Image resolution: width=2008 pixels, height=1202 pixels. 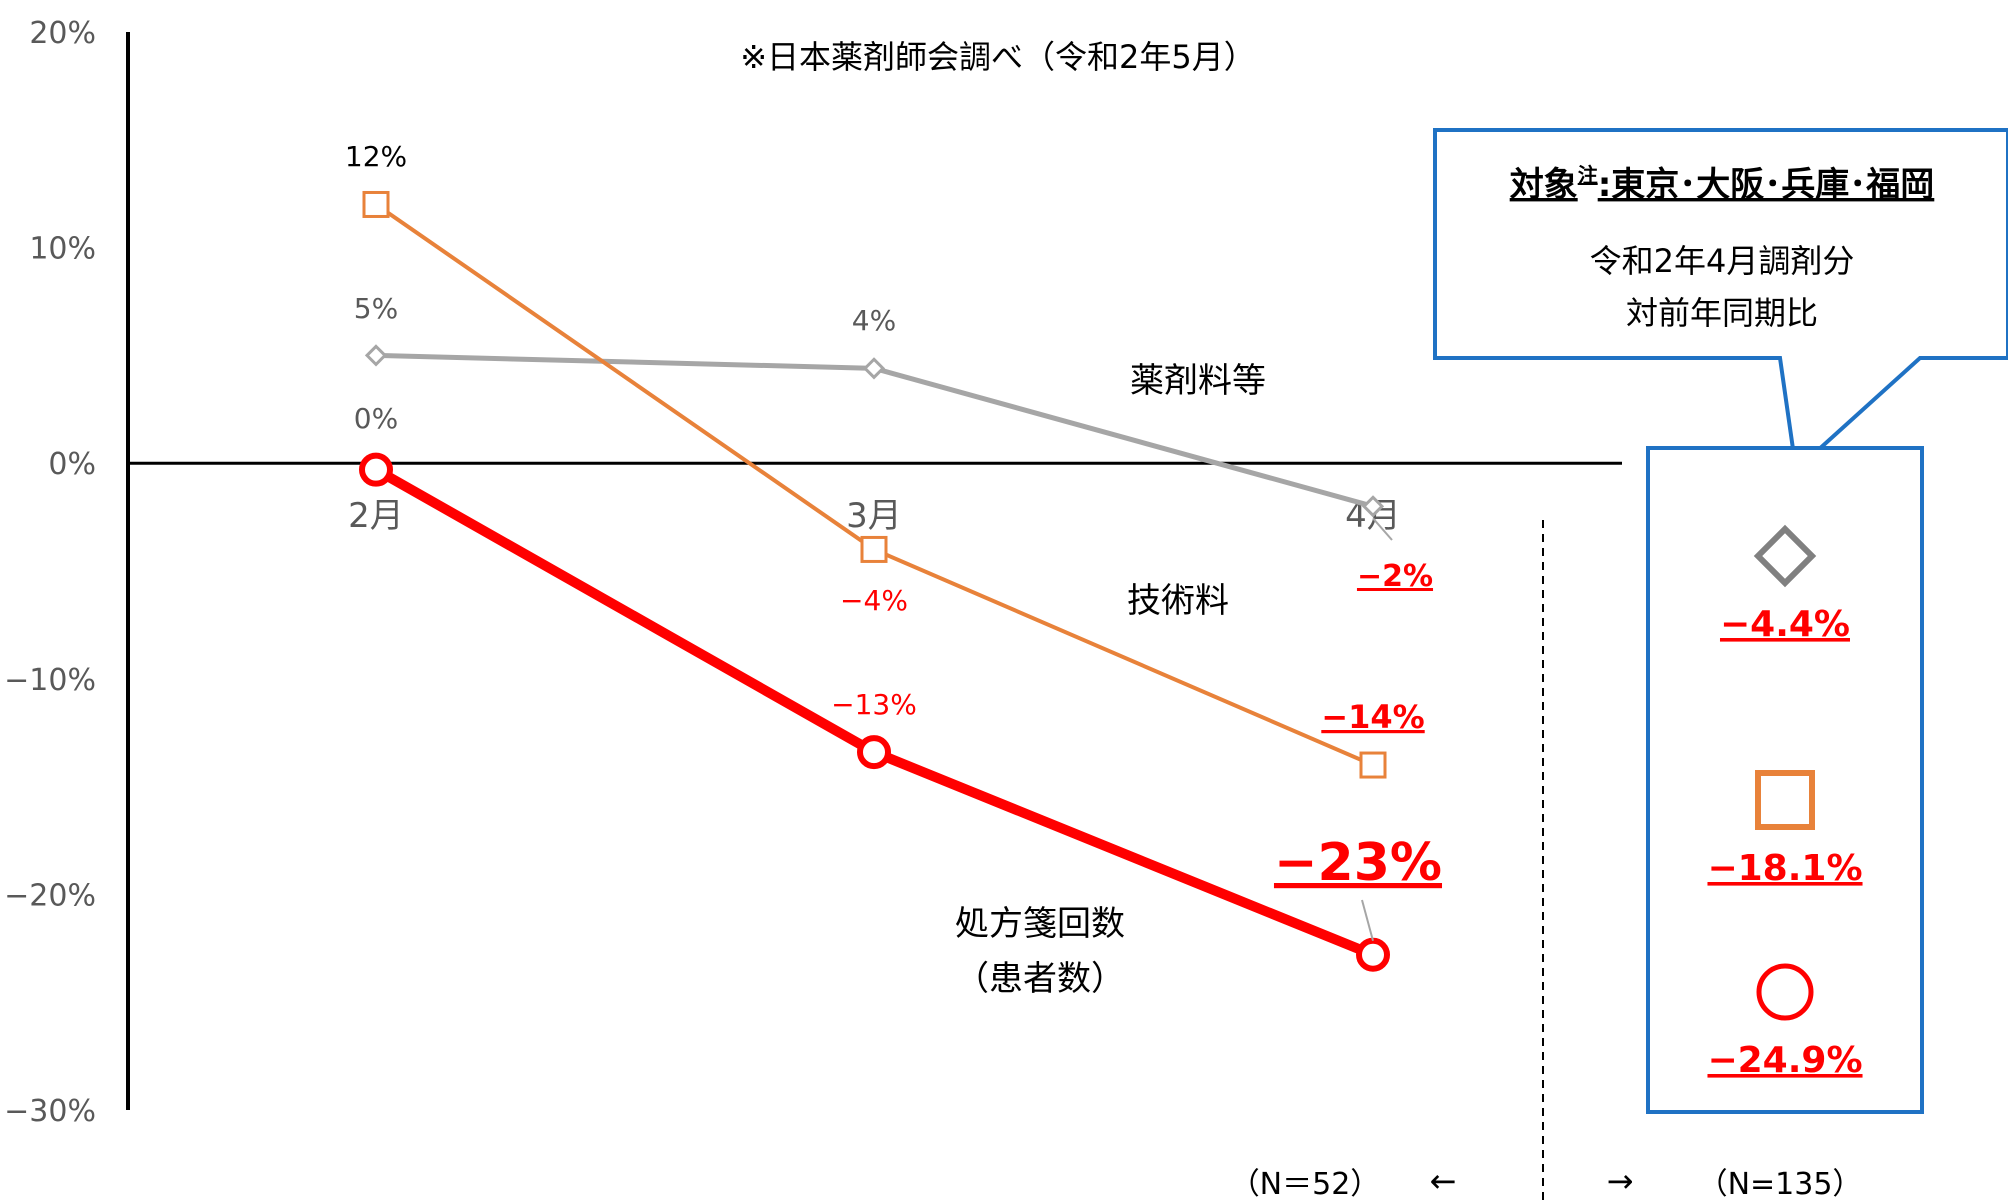 What do you see at coordinates (1372, 717) in the screenshot?
I see `data-label: −14%` at bounding box center [1372, 717].